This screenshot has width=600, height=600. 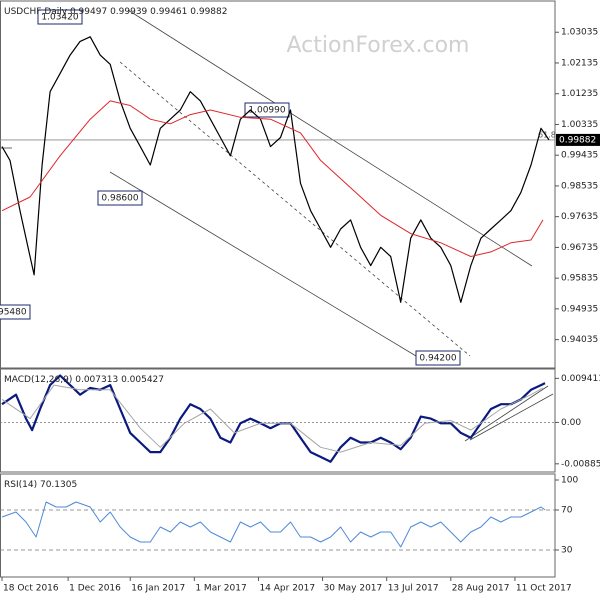 What do you see at coordinates (579, 94) in the screenshot?
I see `y-tick-label: 1.01235` at bounding box center [579, 94].